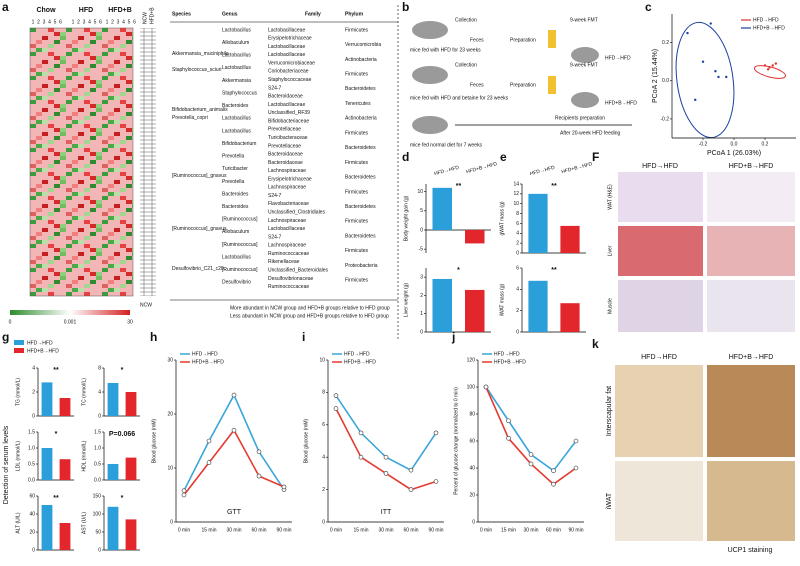 This screenshot has width=800, height=566. Describe the element at coordinates (659, 357) in the screenshot. I see `column-label: HFD→HFD` at that location.